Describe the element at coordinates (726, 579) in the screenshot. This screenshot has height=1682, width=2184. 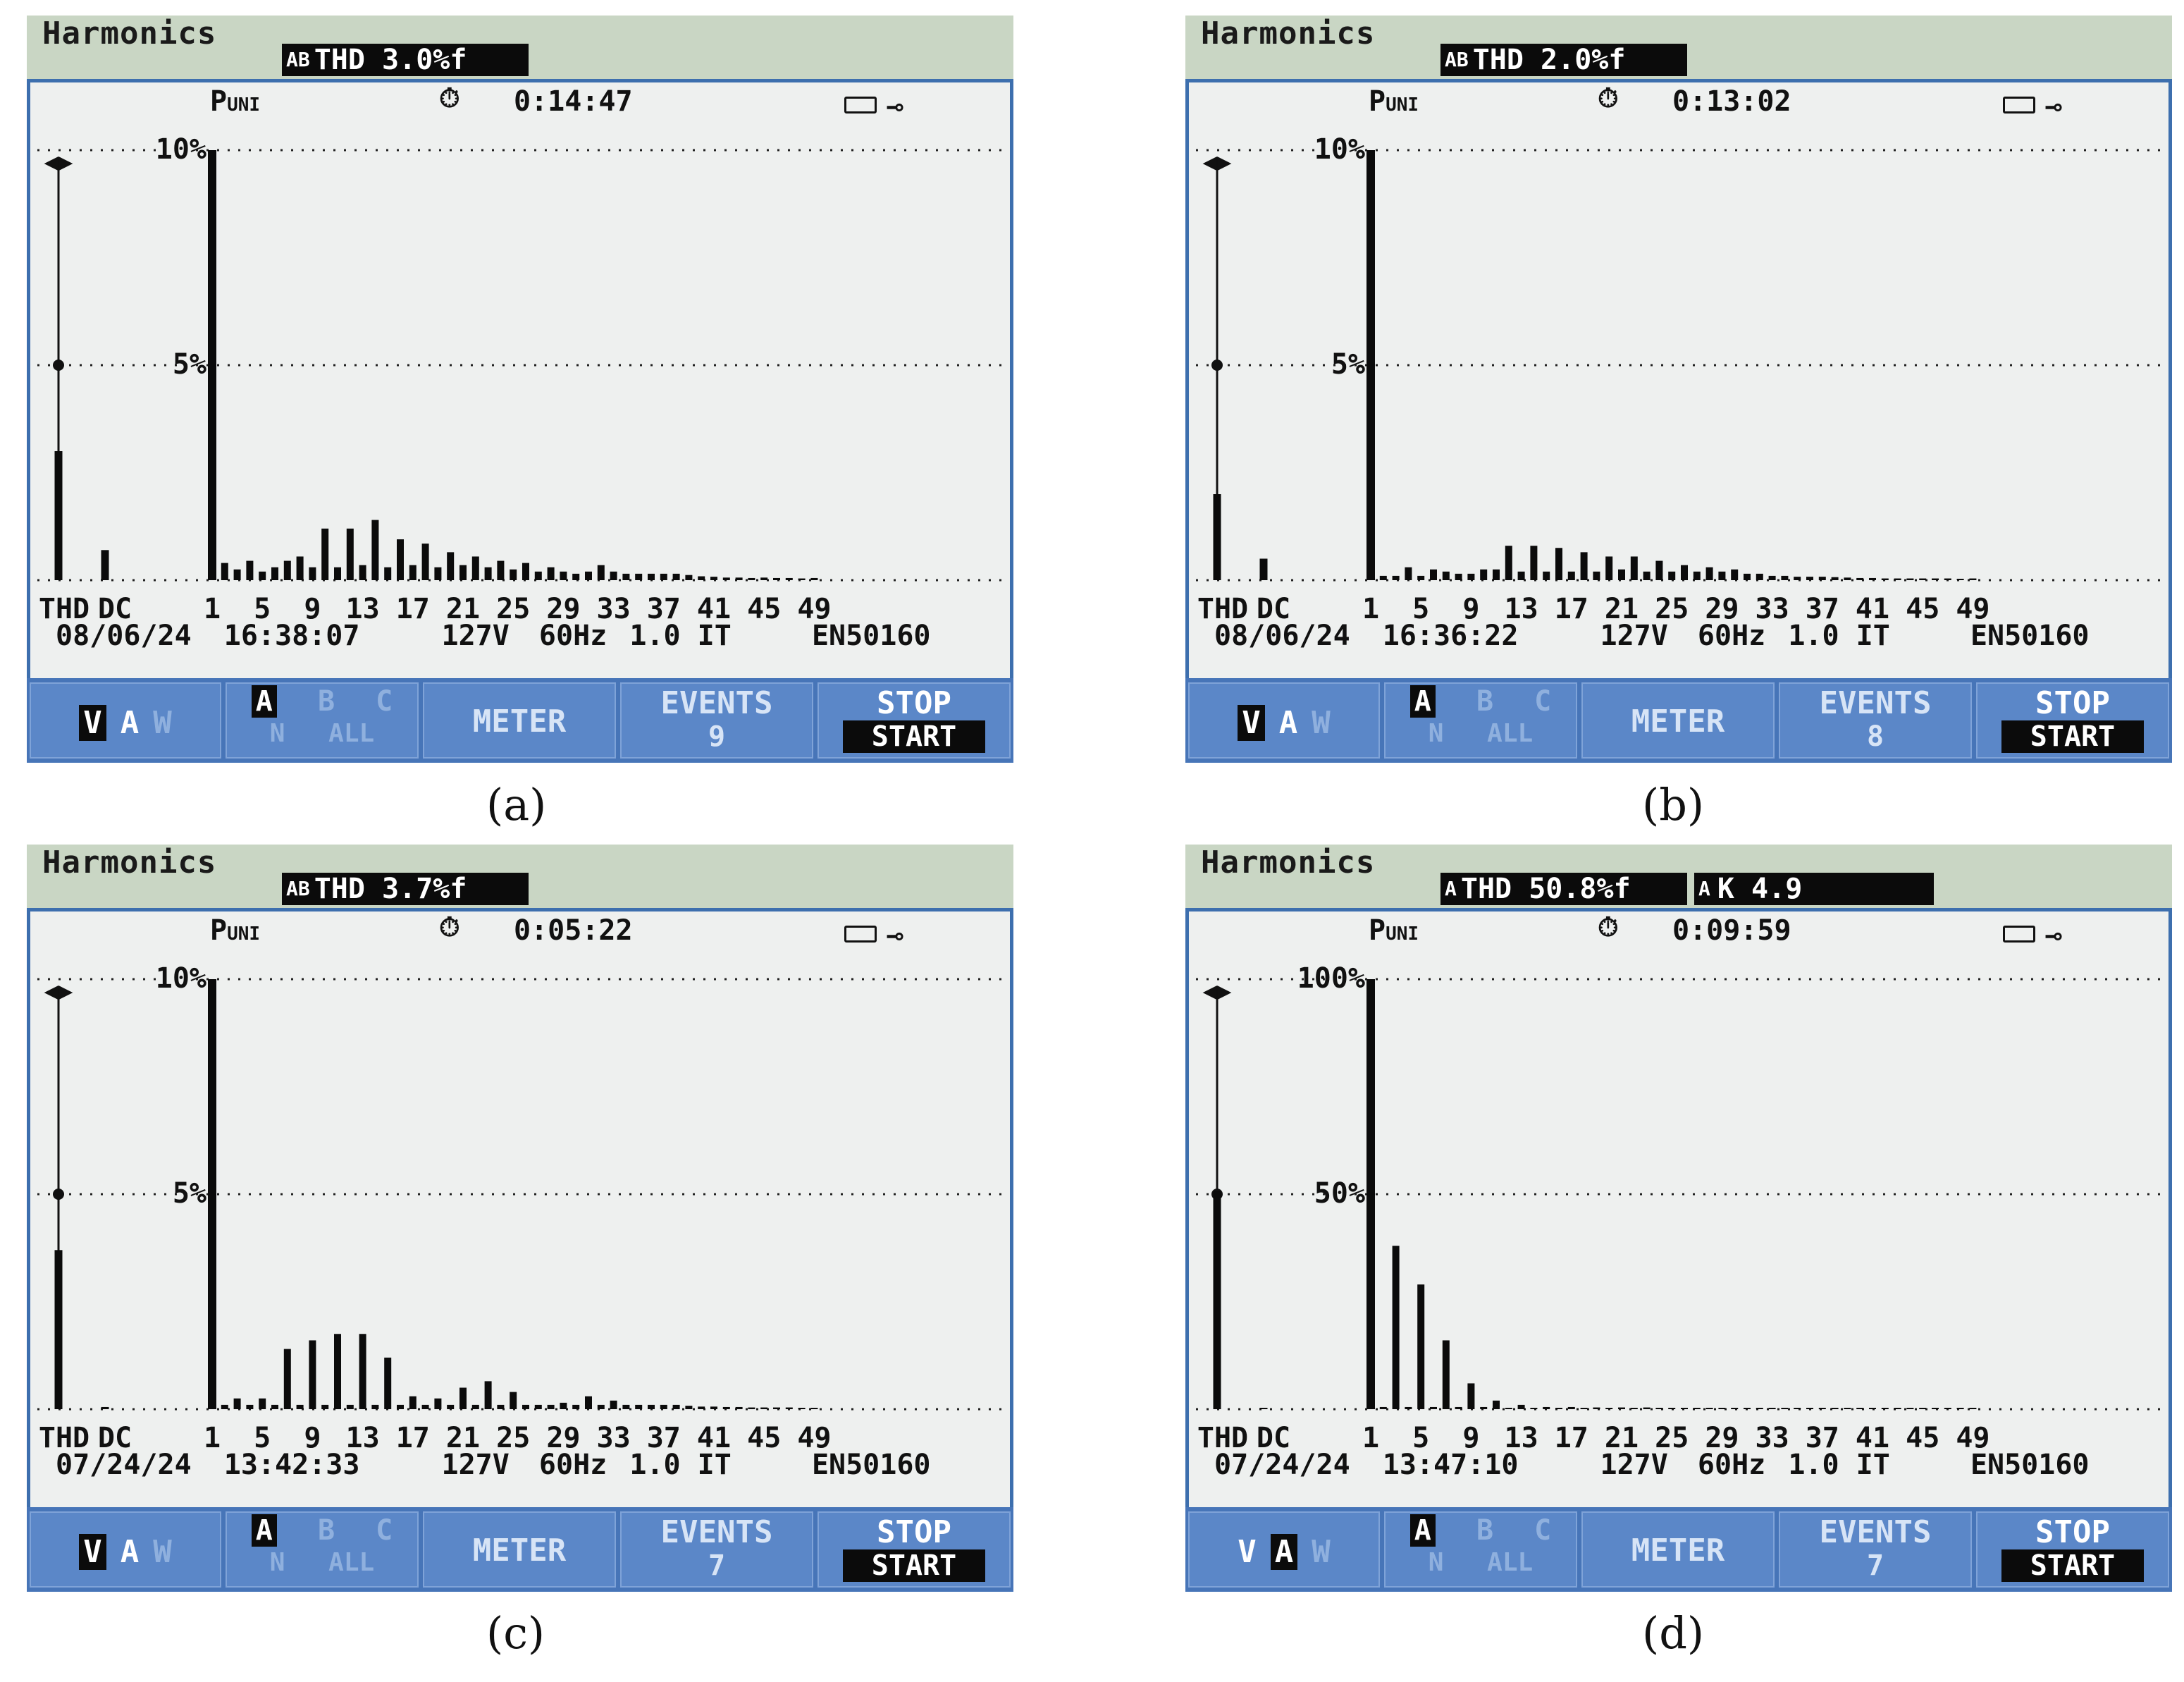
I see `bar-h42` at that location.